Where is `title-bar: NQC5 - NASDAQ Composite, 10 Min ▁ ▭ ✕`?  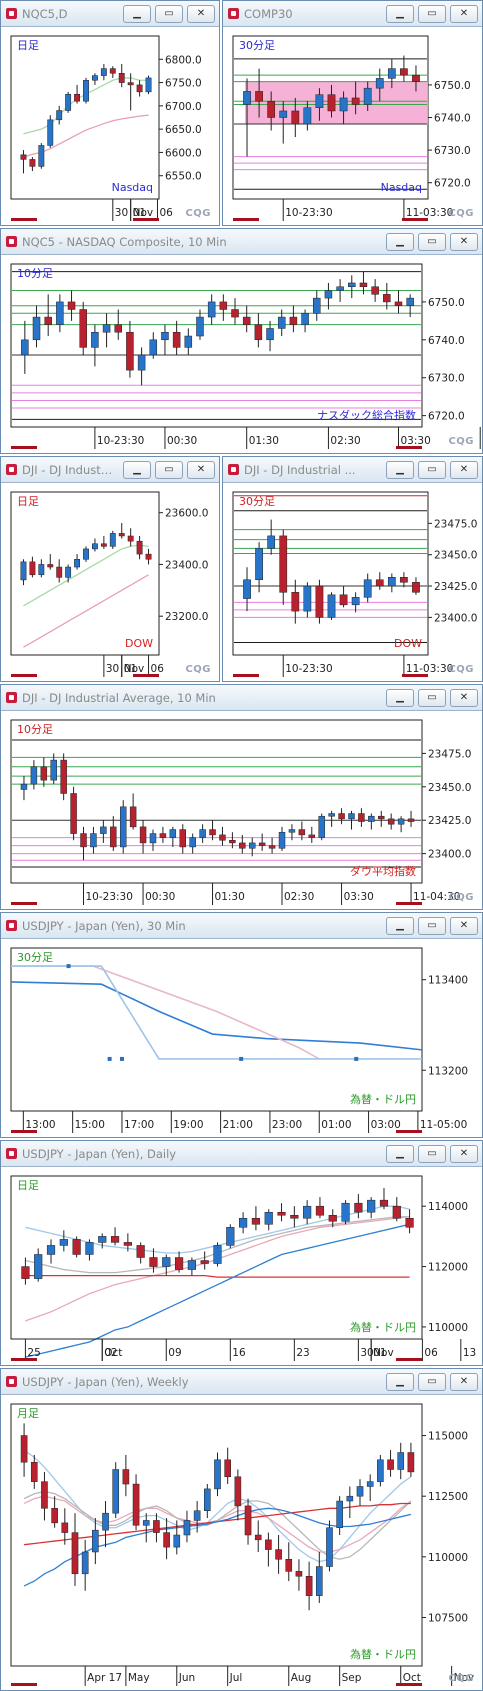
title-bar: NQC5 - NASDAQ Composite, 10 Min ▁ ▭ ✕ is located at coordinates (241, 242).